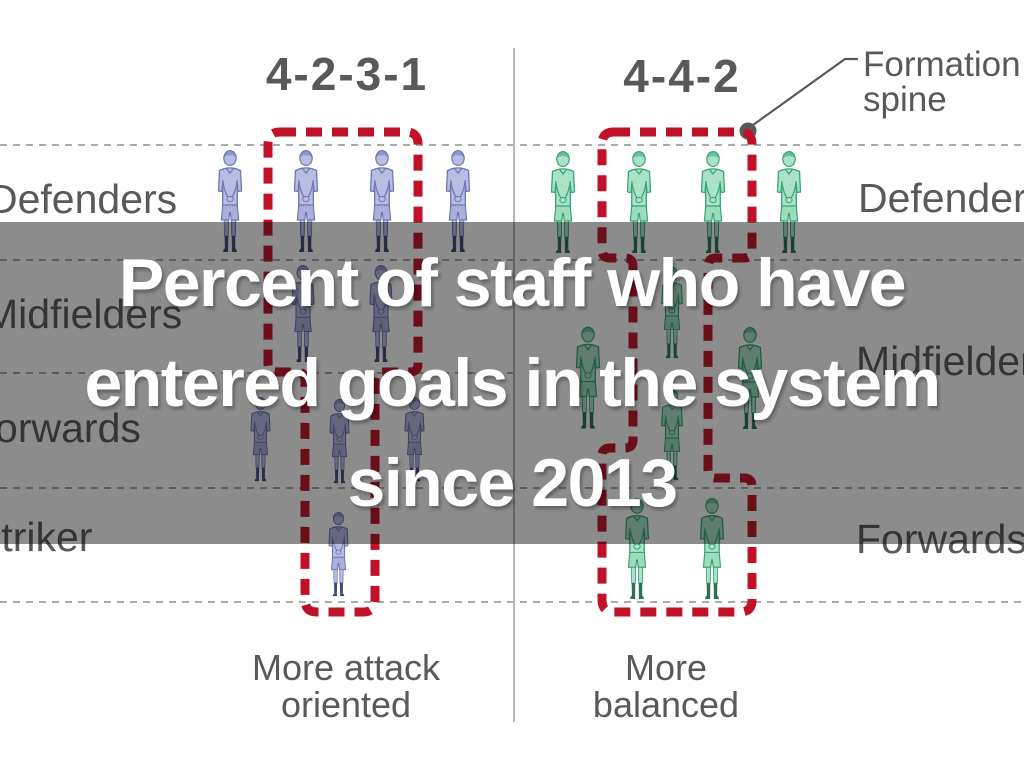 This screenshot has width=1024, height=768. I want to click on row-label-left-striker: Striker, so click(46, 537).